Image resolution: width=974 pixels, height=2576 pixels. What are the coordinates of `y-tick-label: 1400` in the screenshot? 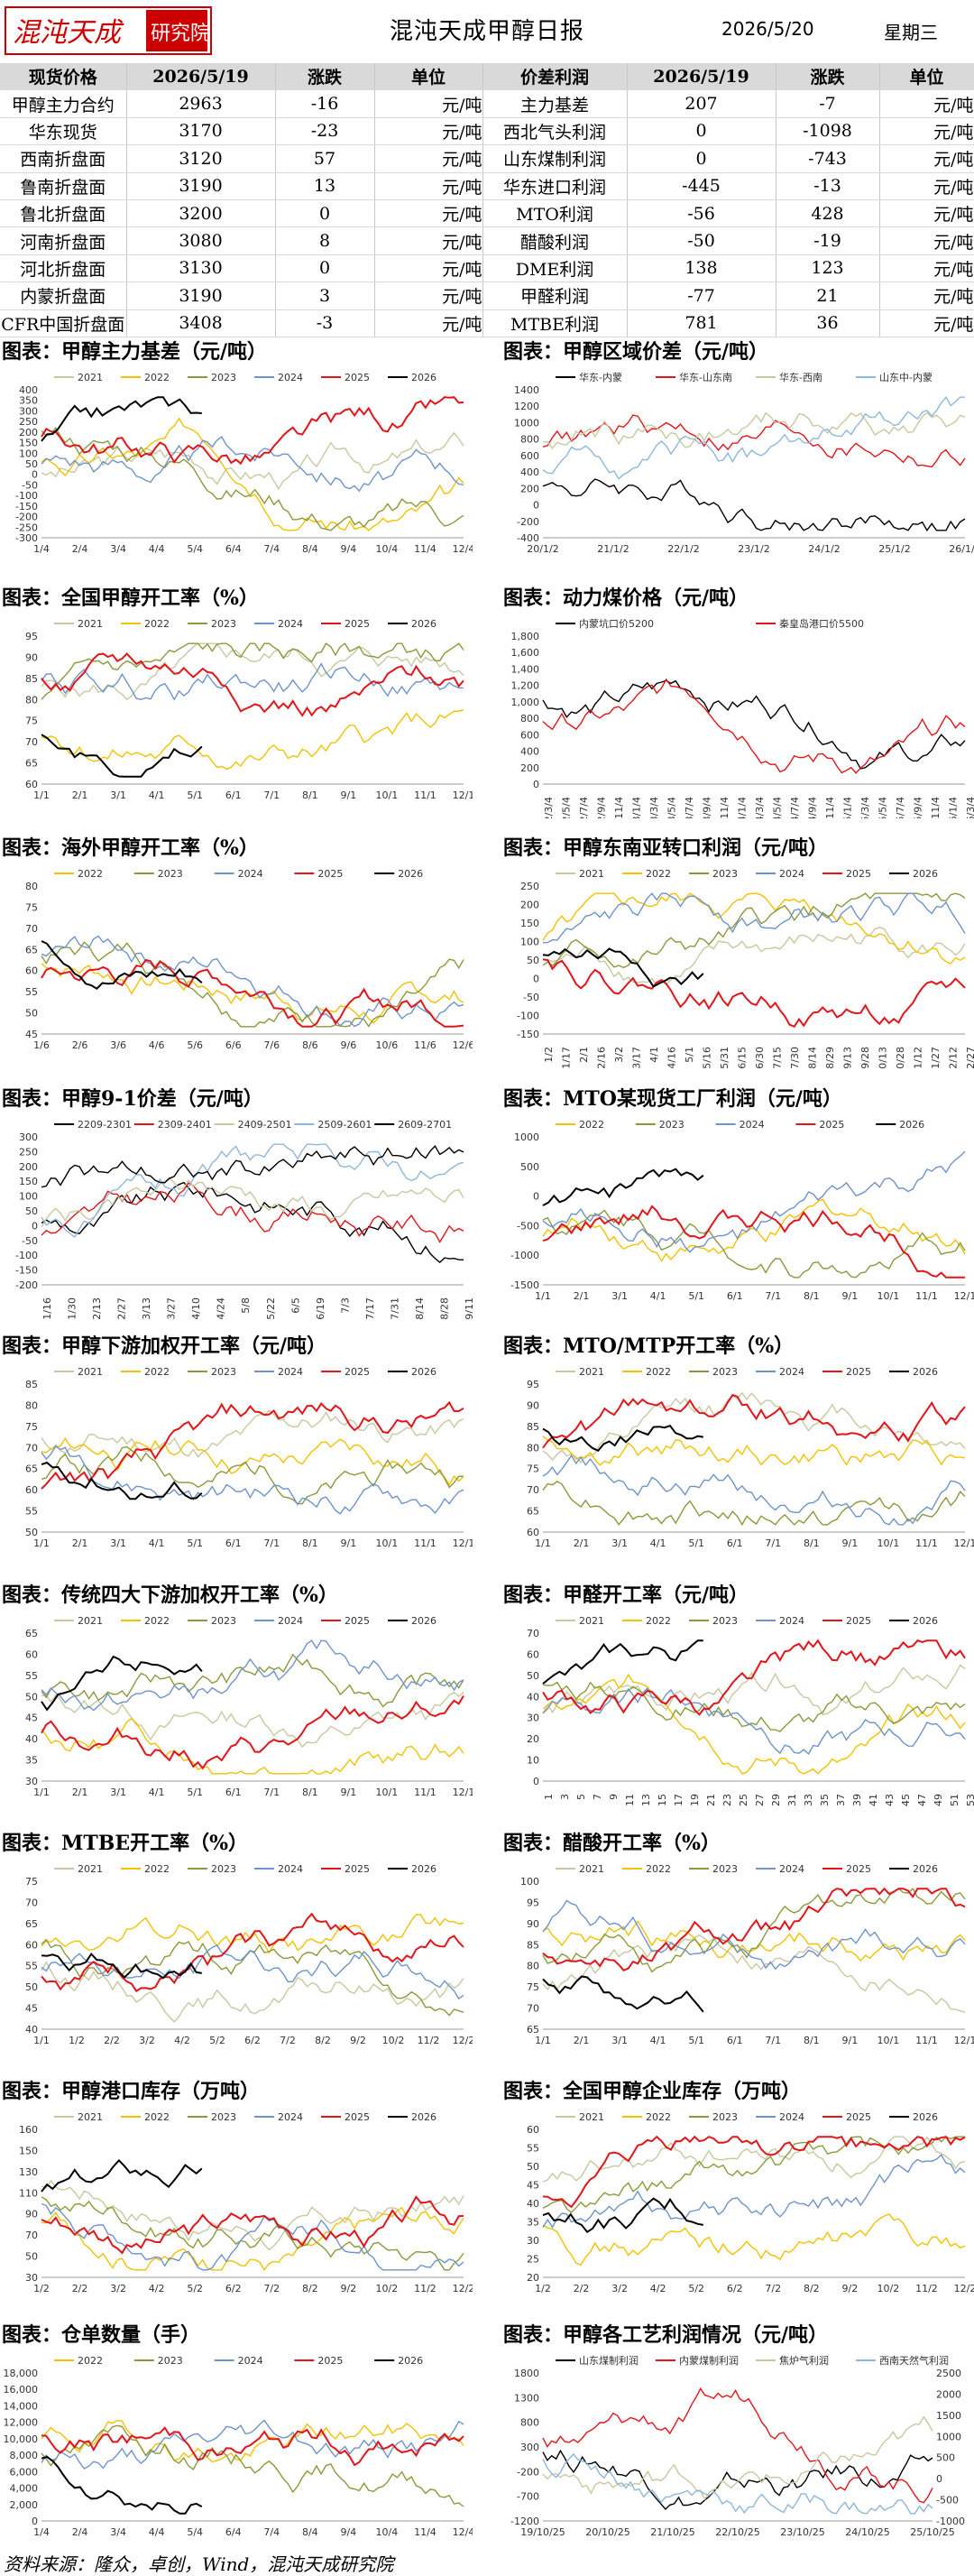 It's located at (526, 390).